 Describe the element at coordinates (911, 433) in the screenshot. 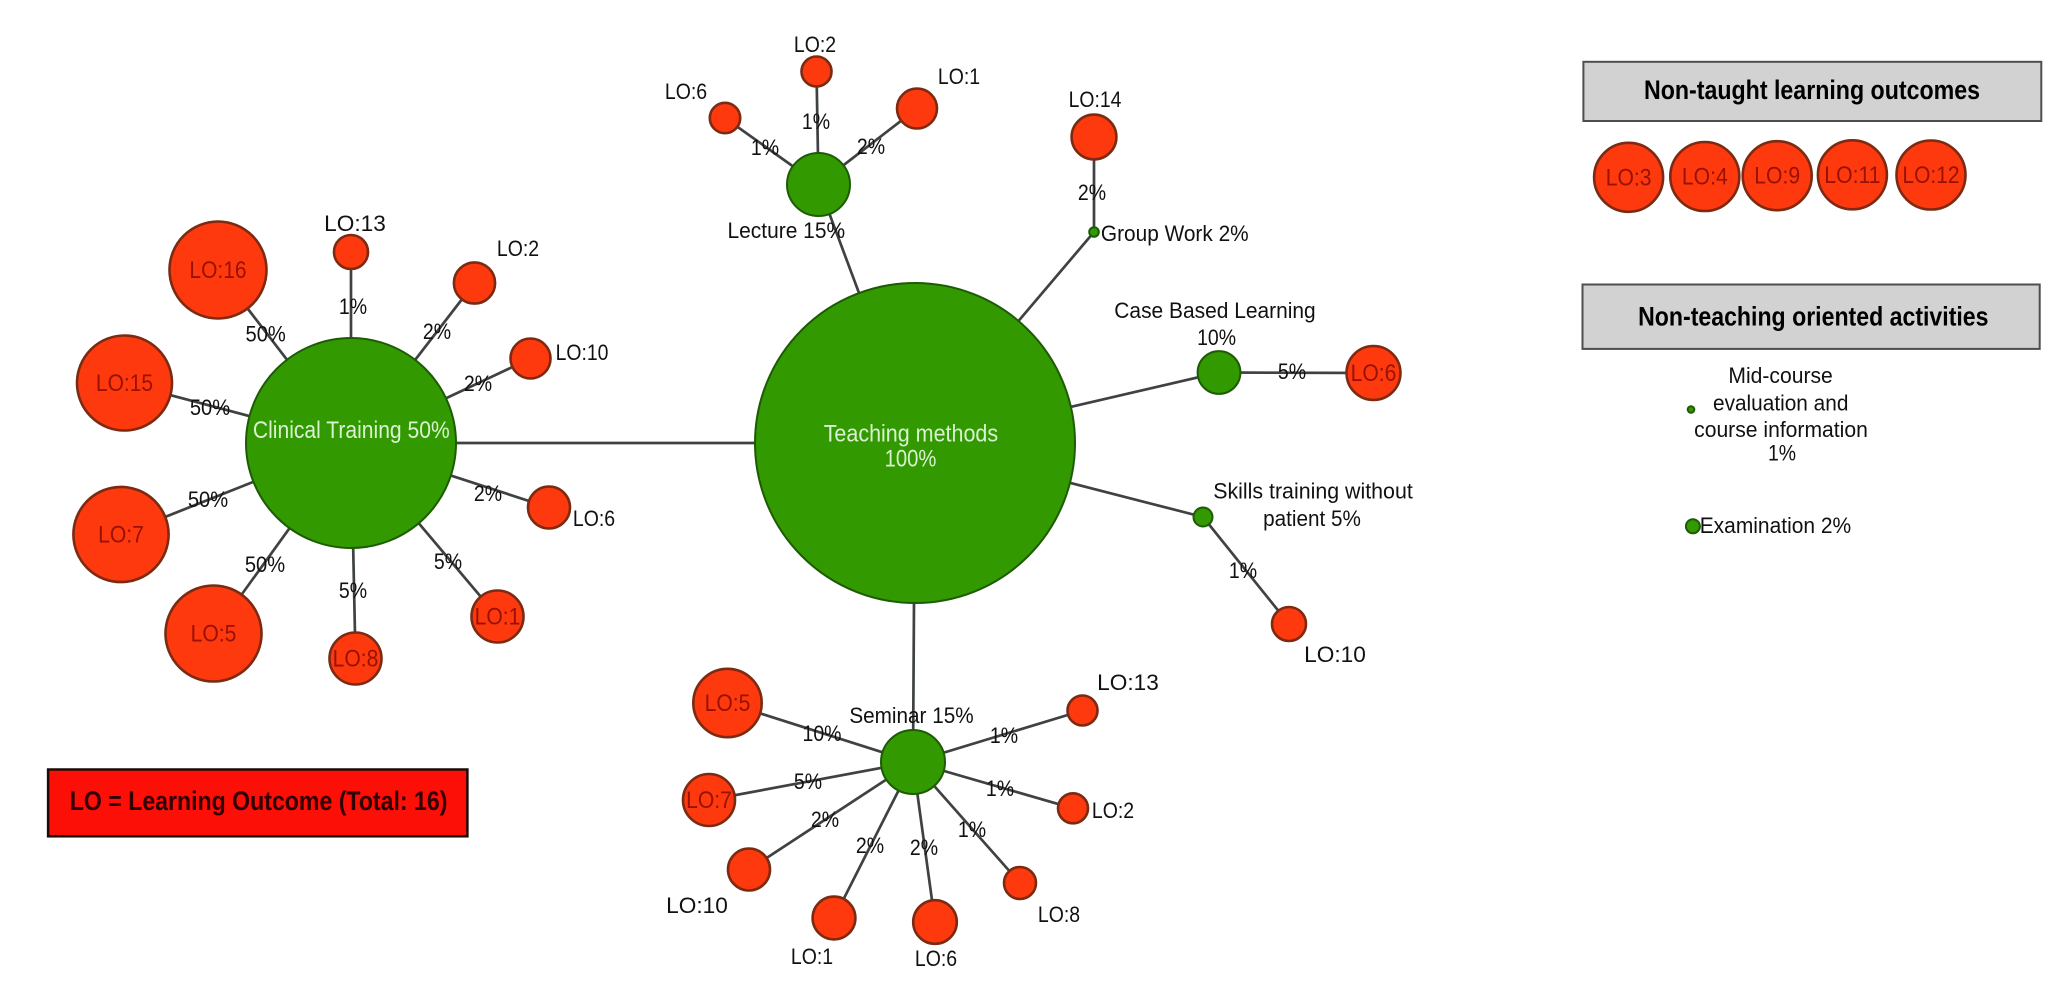

I see `svg-text: Teaching methods` at that location.